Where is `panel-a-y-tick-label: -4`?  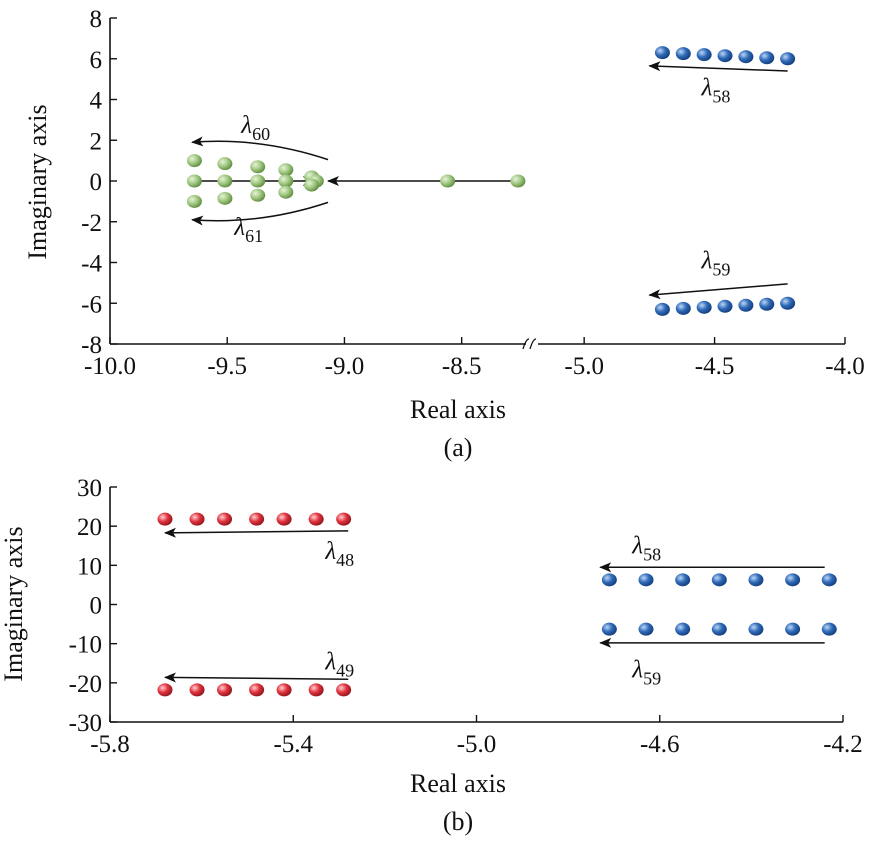 panel-a-y-tick-label: -4 is located at coordinates (91, 264).